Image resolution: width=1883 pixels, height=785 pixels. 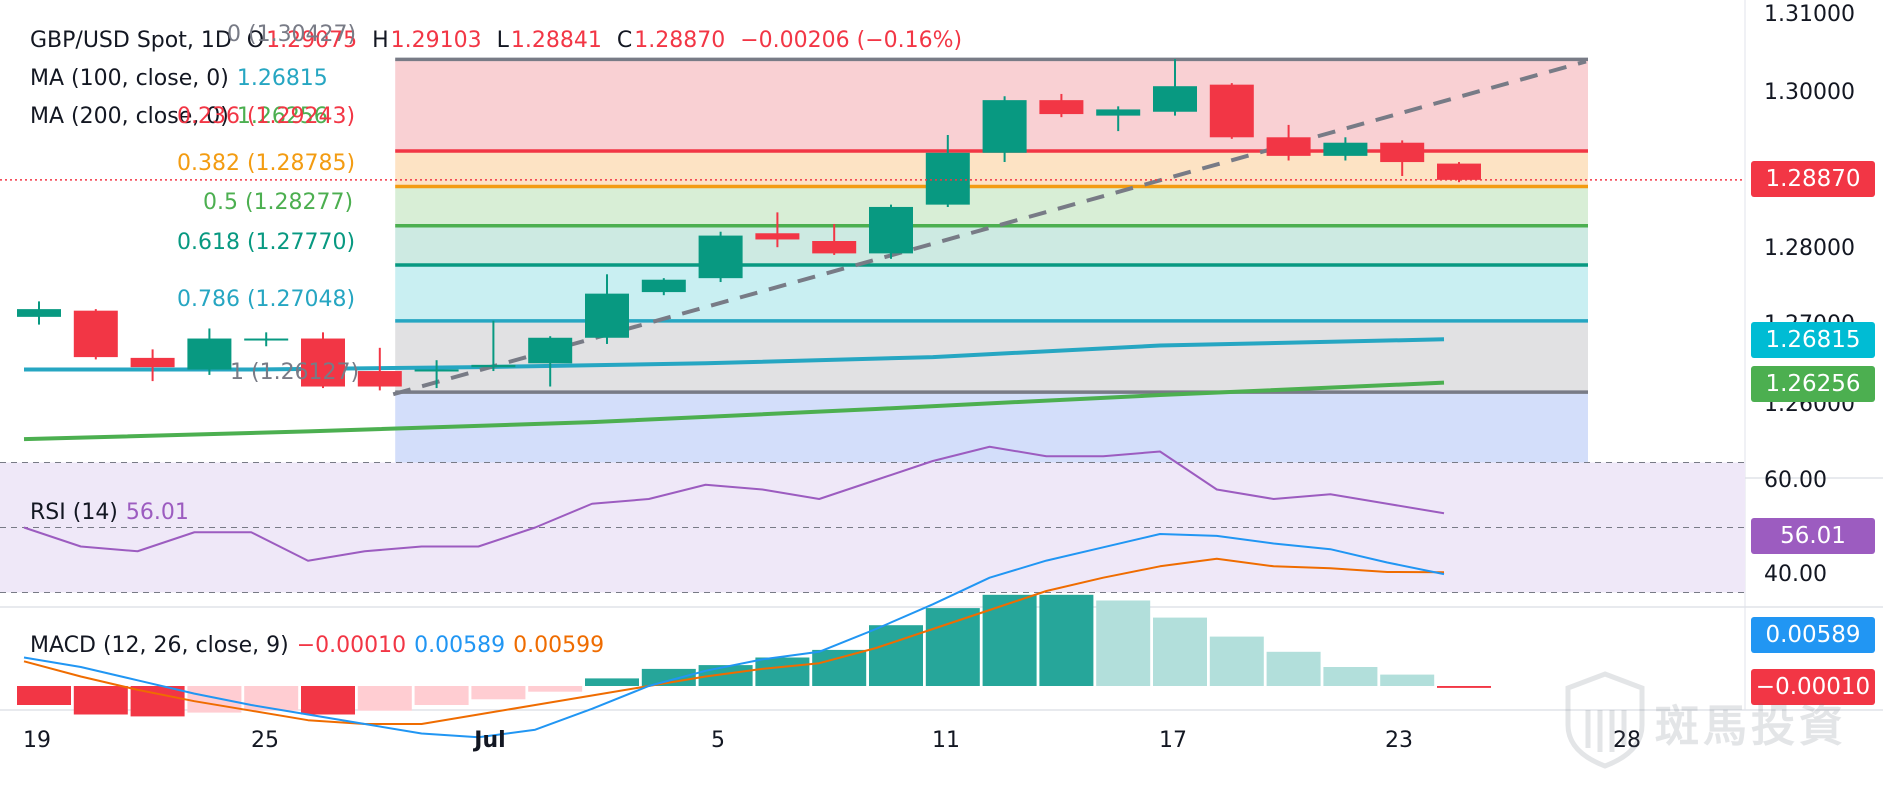 I want to click on fib-label-0: 0 (1.30427), so click(x=292, y=34).